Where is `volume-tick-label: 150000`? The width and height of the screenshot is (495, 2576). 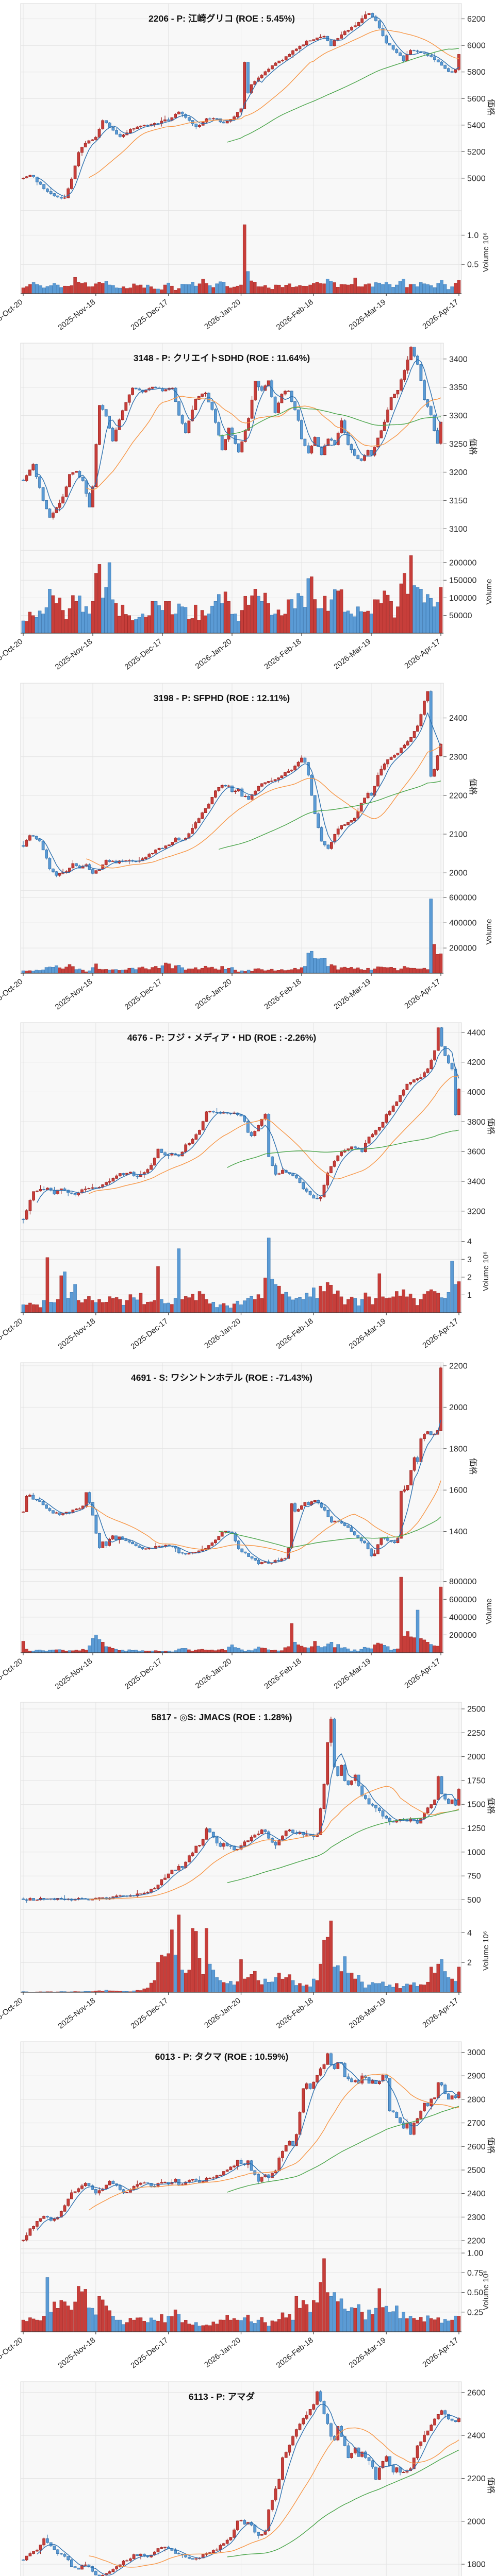 volume-tick-label: 150000 is located at coordinates (462, 581).